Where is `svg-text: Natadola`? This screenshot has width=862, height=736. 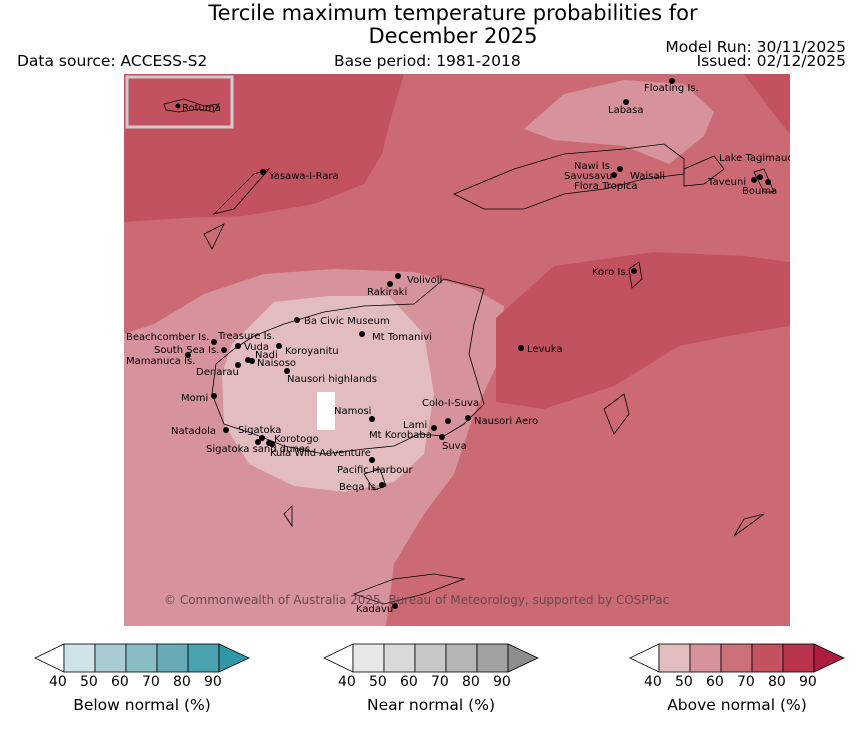 svg-text: Natadola is located at coordinates (193, 431).